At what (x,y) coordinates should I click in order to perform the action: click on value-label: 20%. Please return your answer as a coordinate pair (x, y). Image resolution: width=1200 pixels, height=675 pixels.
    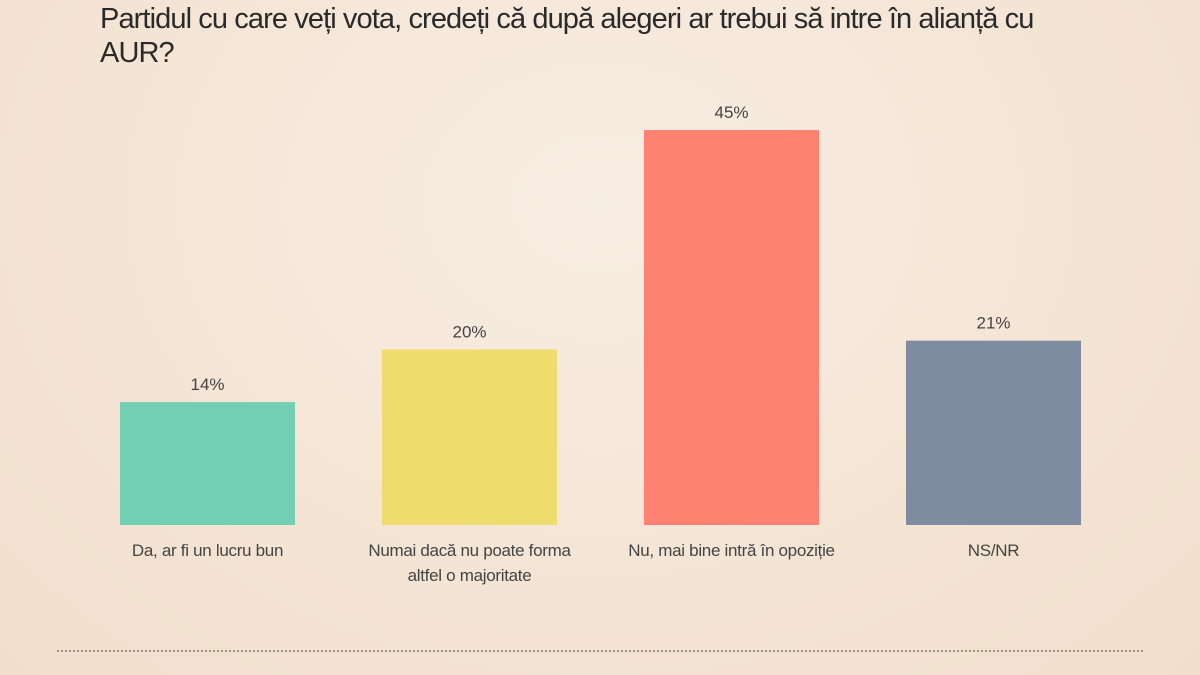
    Looking at the image, I should click on (469, 331).